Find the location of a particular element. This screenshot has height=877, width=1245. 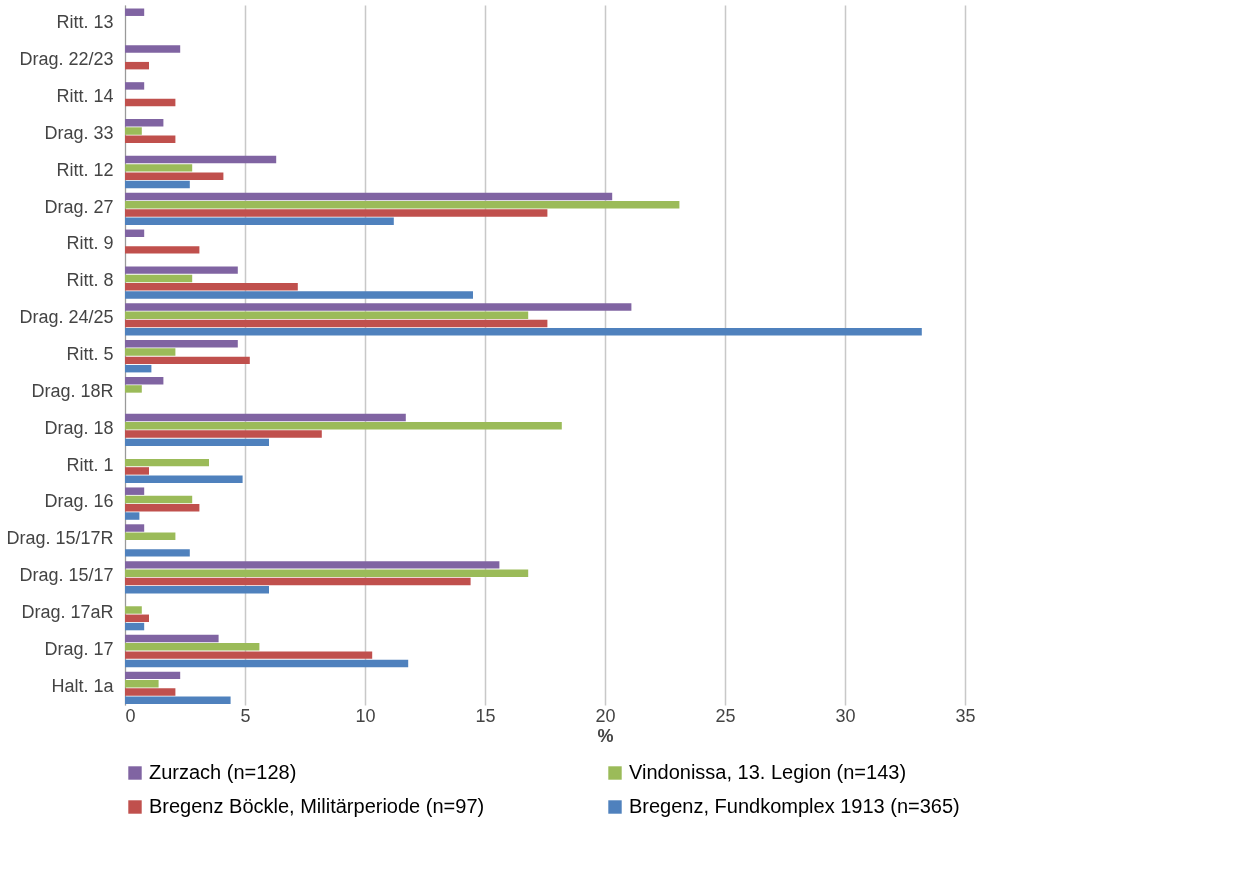

y-tick-label: Halt. 1a is located at coordinates (83, 685).